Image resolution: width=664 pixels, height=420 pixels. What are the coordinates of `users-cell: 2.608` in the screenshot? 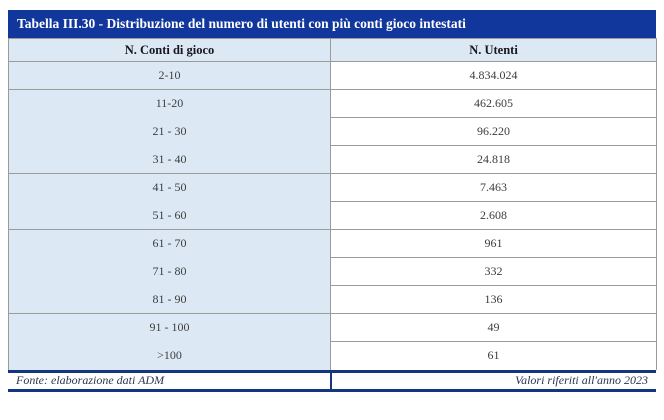 It's located at (493, 215).